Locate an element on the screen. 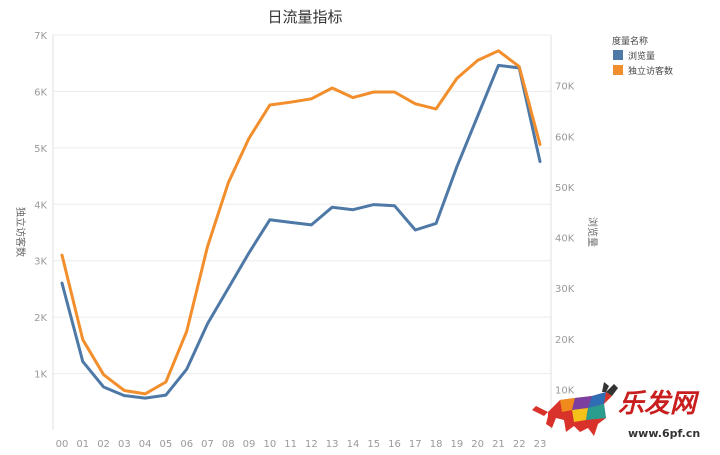 Image resolution: width=720 pixels, height=455 pixels. watermark-logo: 乐发网 www.6pf.cn is located at coordinates (616, 411).